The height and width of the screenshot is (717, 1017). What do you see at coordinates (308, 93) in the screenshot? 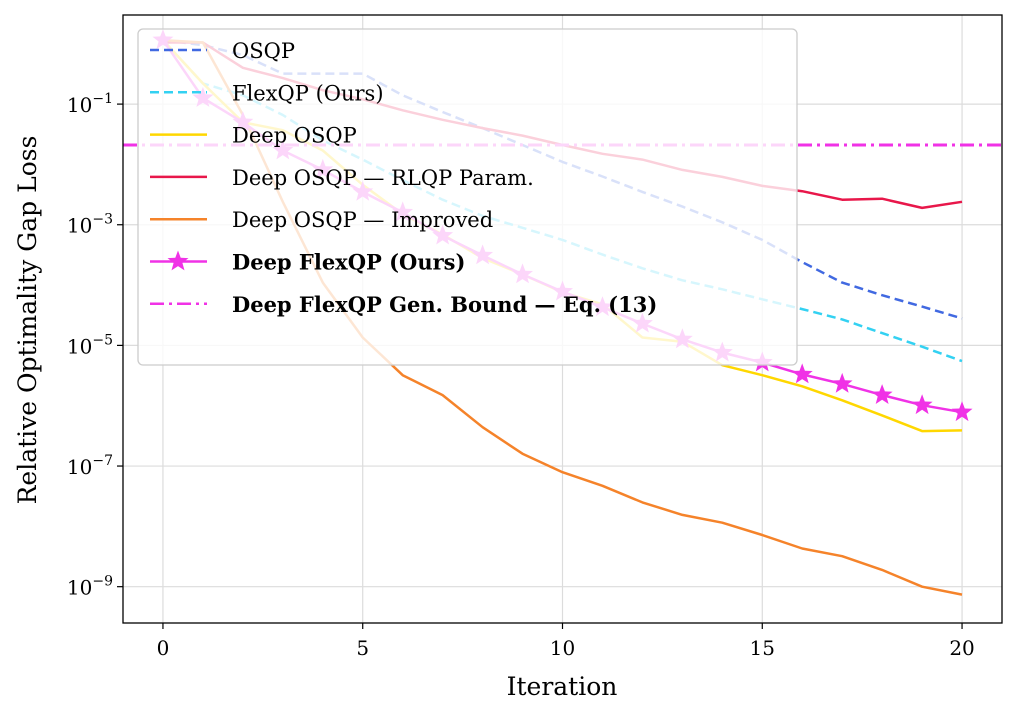
I see `legend-label: FlexQP (Ours)` at bounding box center [308, 93].